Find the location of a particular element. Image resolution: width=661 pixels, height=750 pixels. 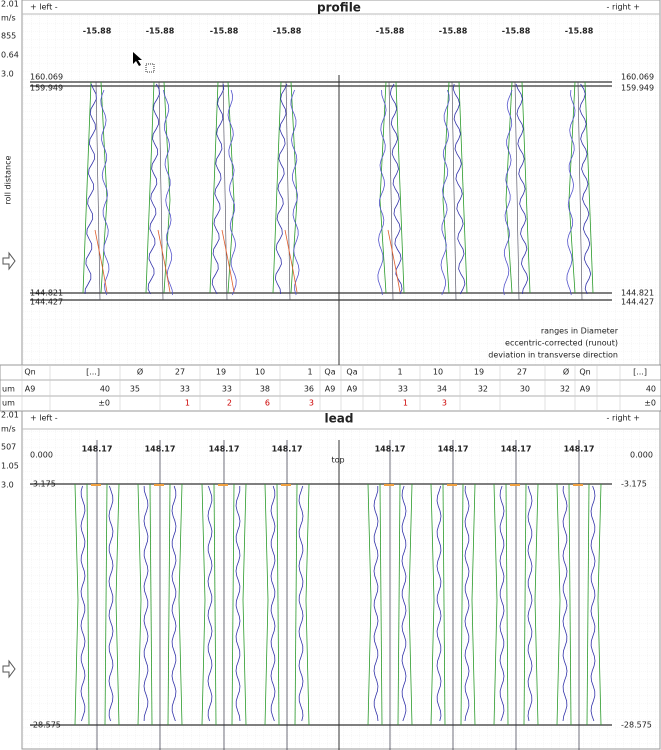

level-label: -3.175 is located at coordinates (43, 484).